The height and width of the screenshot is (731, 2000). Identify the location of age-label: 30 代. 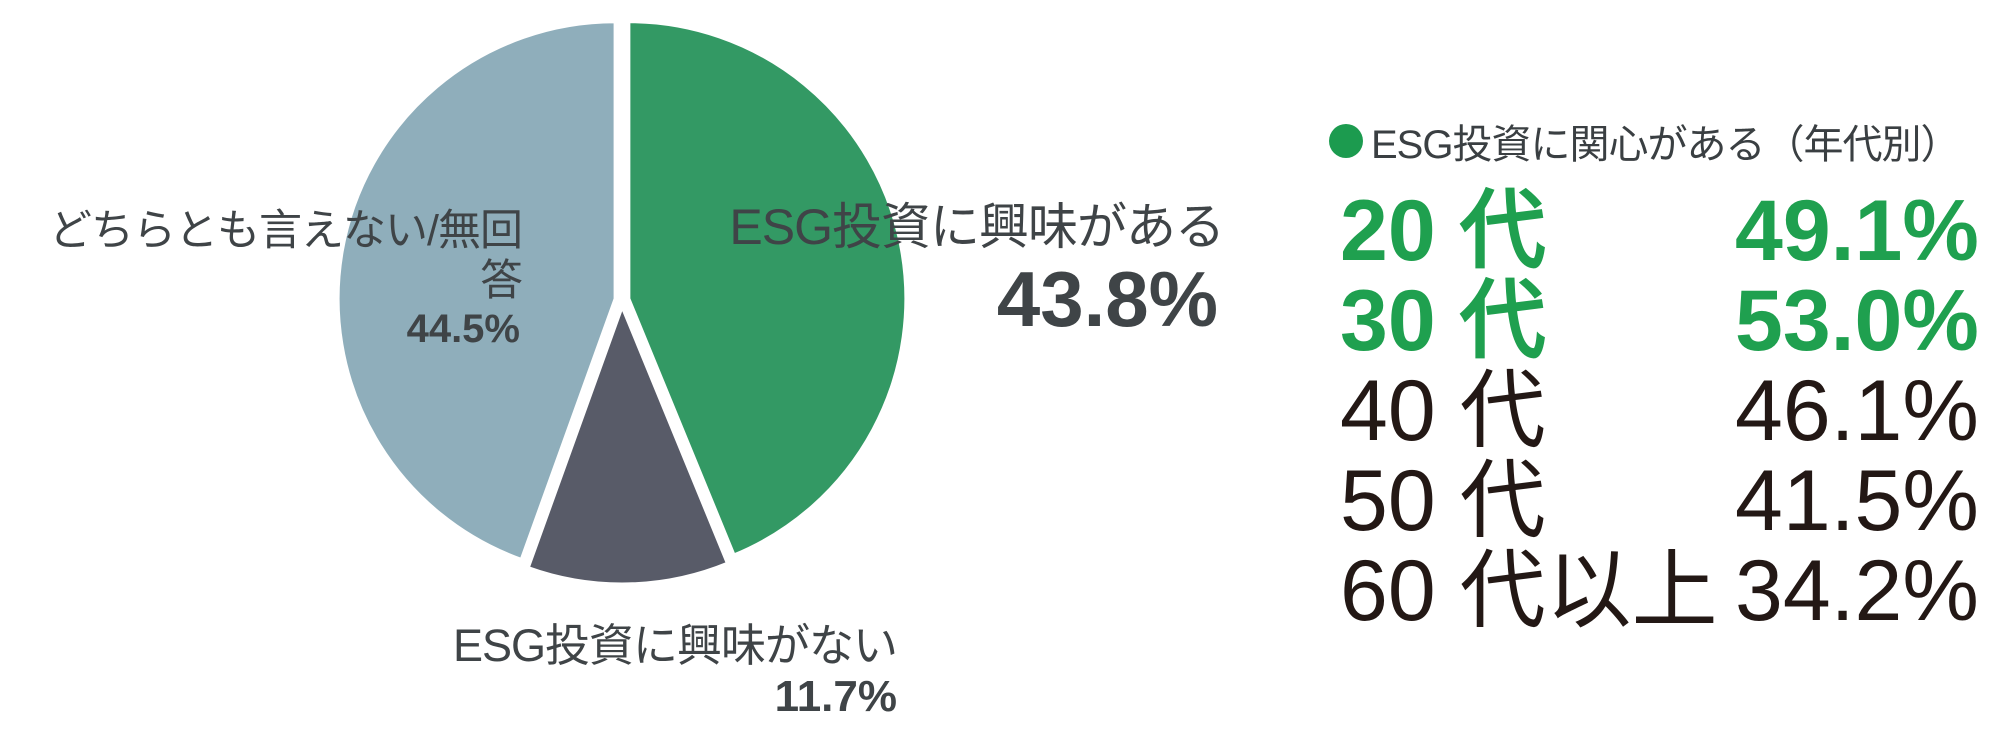
(1443, 321).